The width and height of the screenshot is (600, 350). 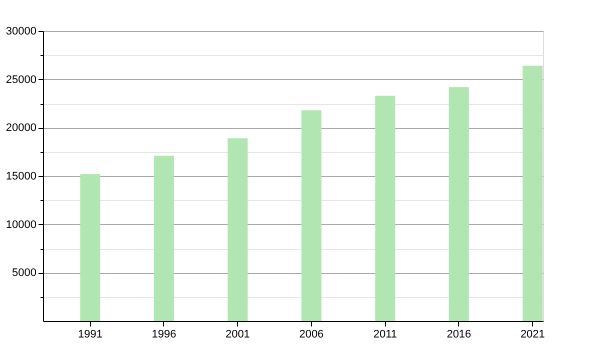 I want to click on x-tick-label: 1996, so click(x=164, y=334).